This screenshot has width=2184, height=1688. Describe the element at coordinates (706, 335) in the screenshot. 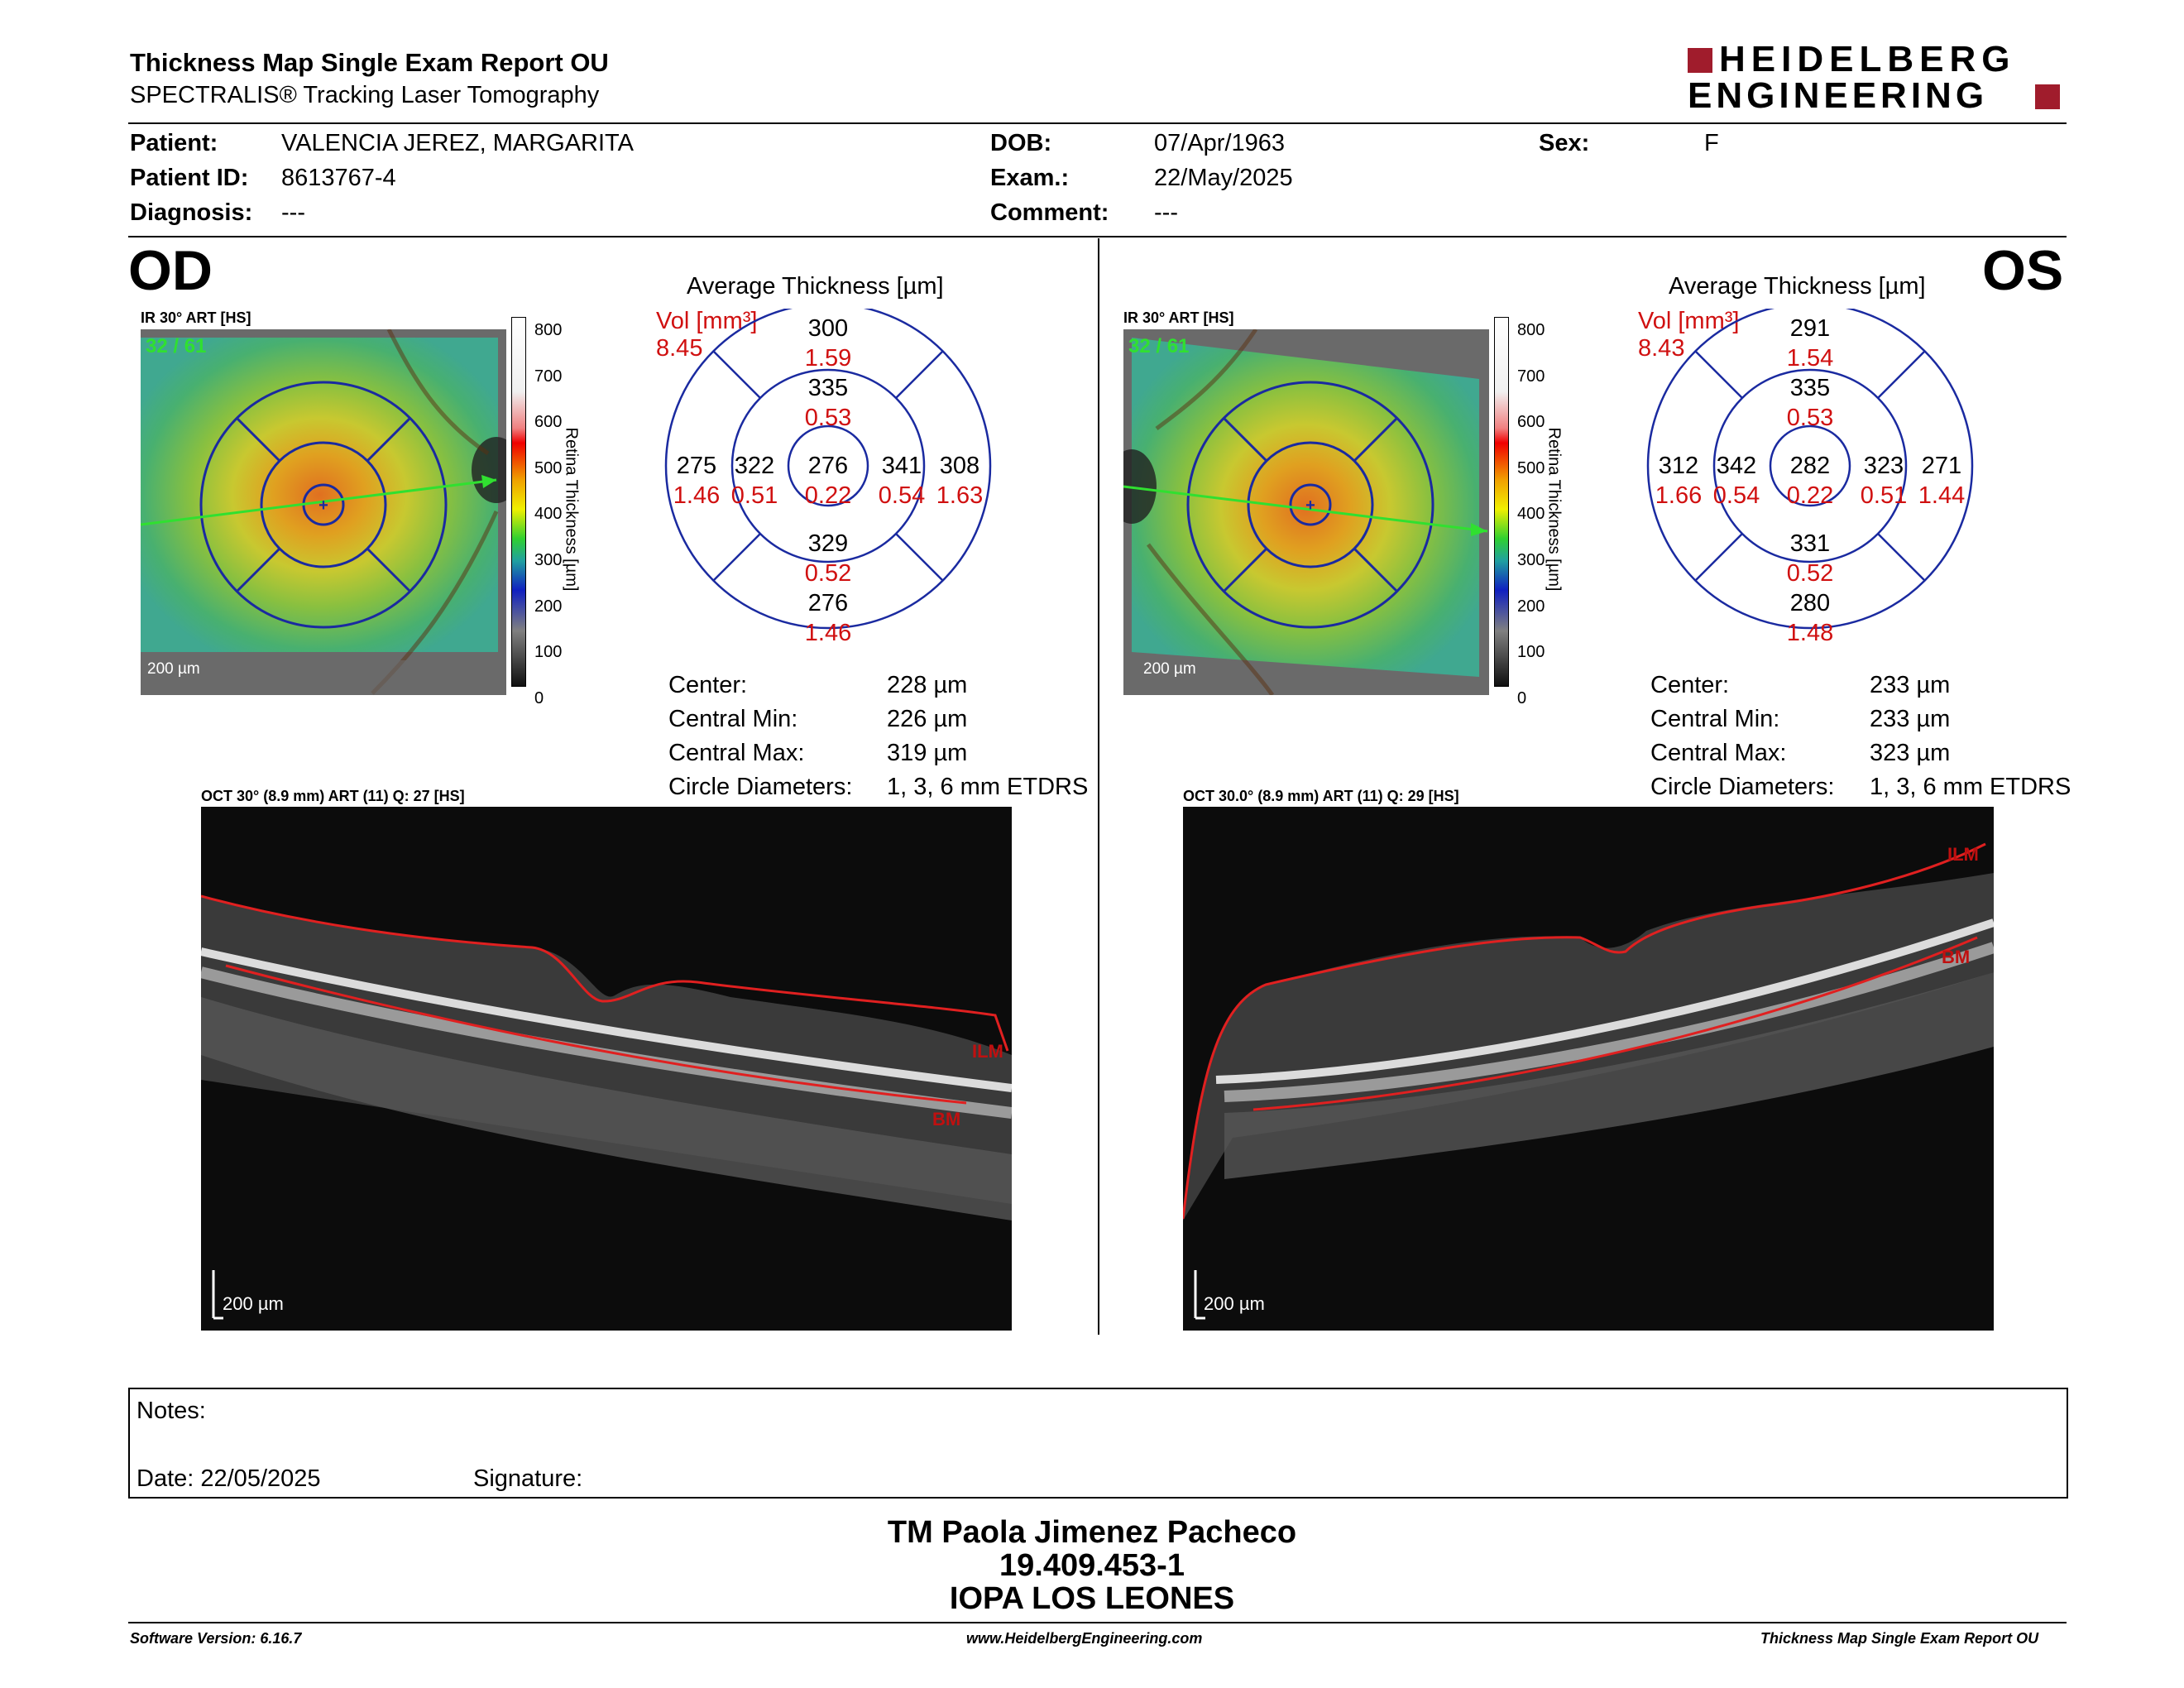

I see `od-vol: Vol [mm³] 8.45` at that location.